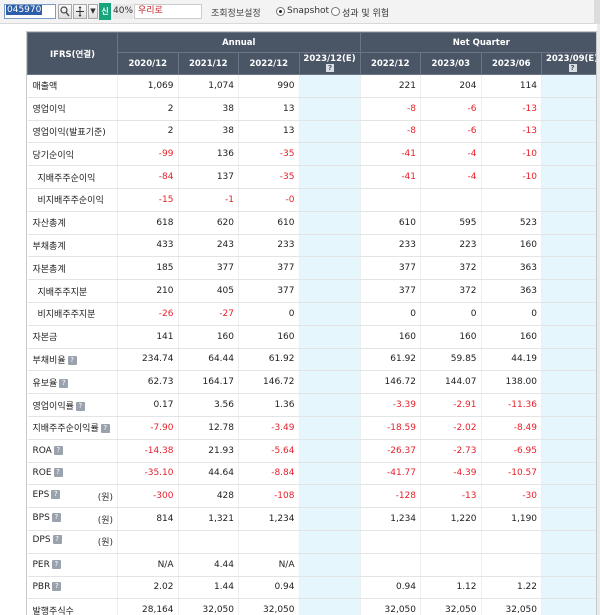 This screenshot has width=600, height=615. Describe the element at coordinates (41, 564) in the screenshot. I see `row-label: PER` at that location.